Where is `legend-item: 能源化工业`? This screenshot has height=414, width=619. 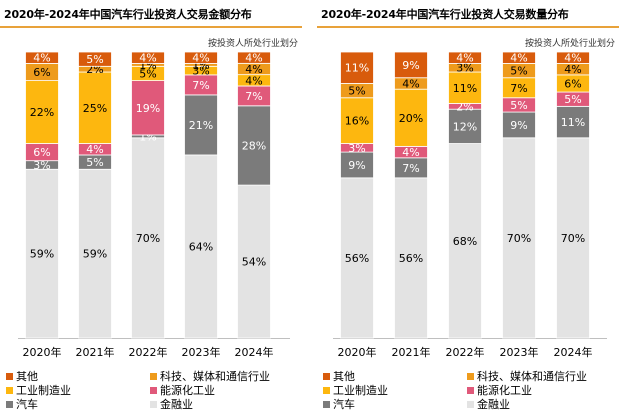
legend-item: 能源化工业 is located at coordinates (182, 390).